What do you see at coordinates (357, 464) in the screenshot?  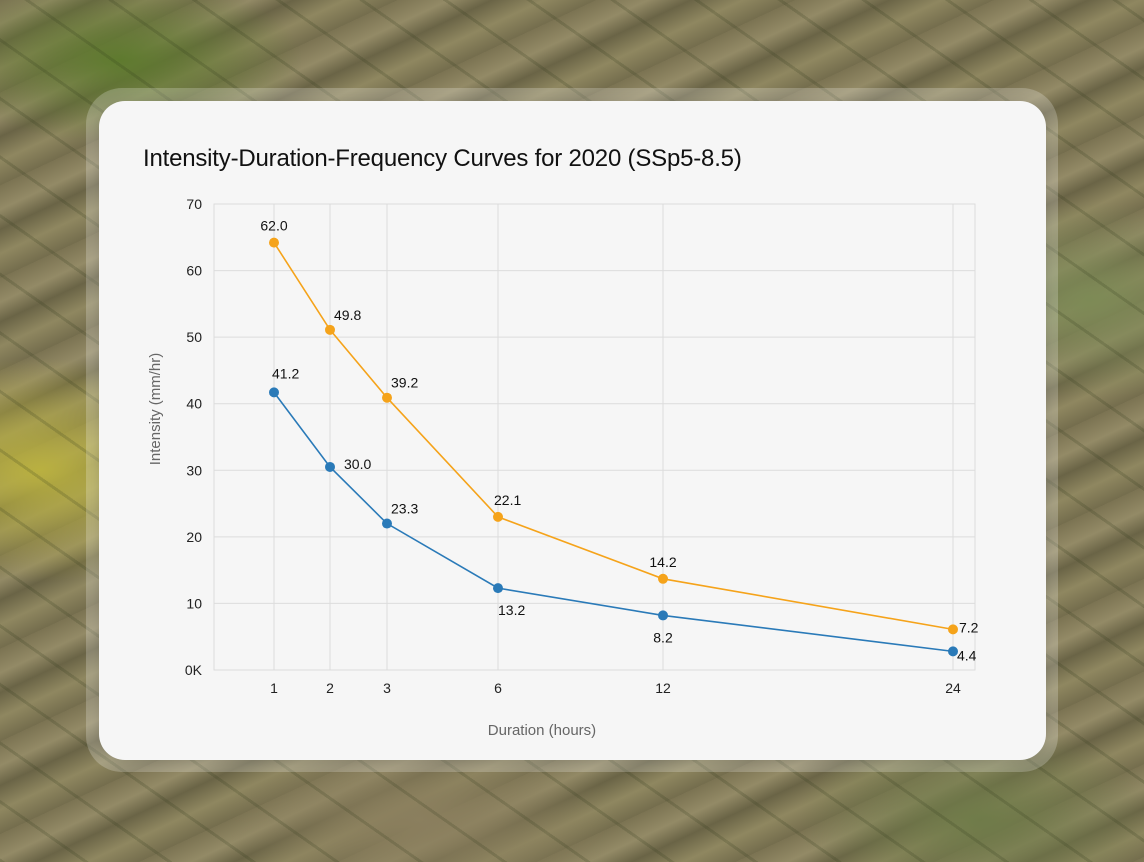 I see `data-label: 30.0` at bounding box center [357, 464].